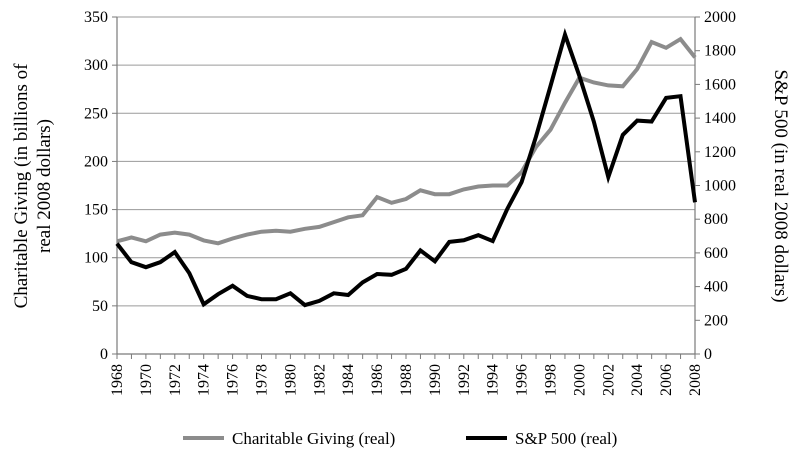 The width and height of the screenshot is (790, 472). What do you see at coordinates (637, 380) in the screenshot?
I see `x-tick-label: 2004` at bounding box center [637, 380].